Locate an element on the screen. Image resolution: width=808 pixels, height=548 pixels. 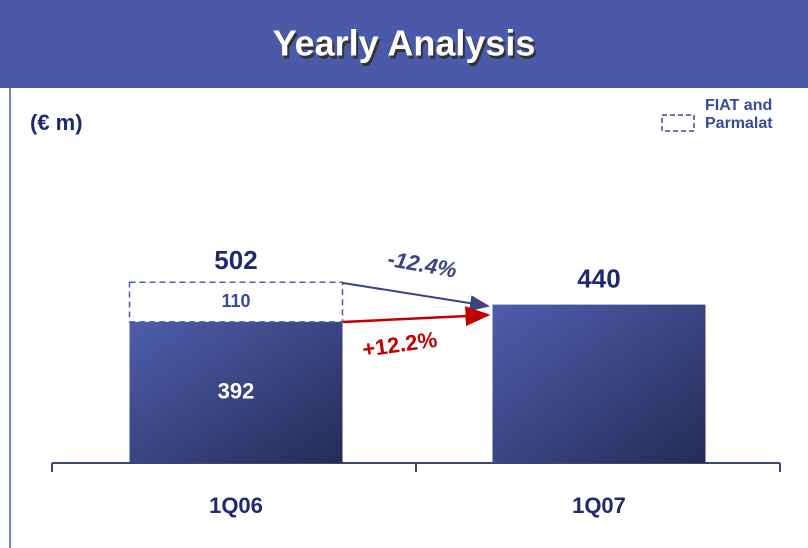
chart-title: Yearly Analysis is located at coordinates (404, 43).